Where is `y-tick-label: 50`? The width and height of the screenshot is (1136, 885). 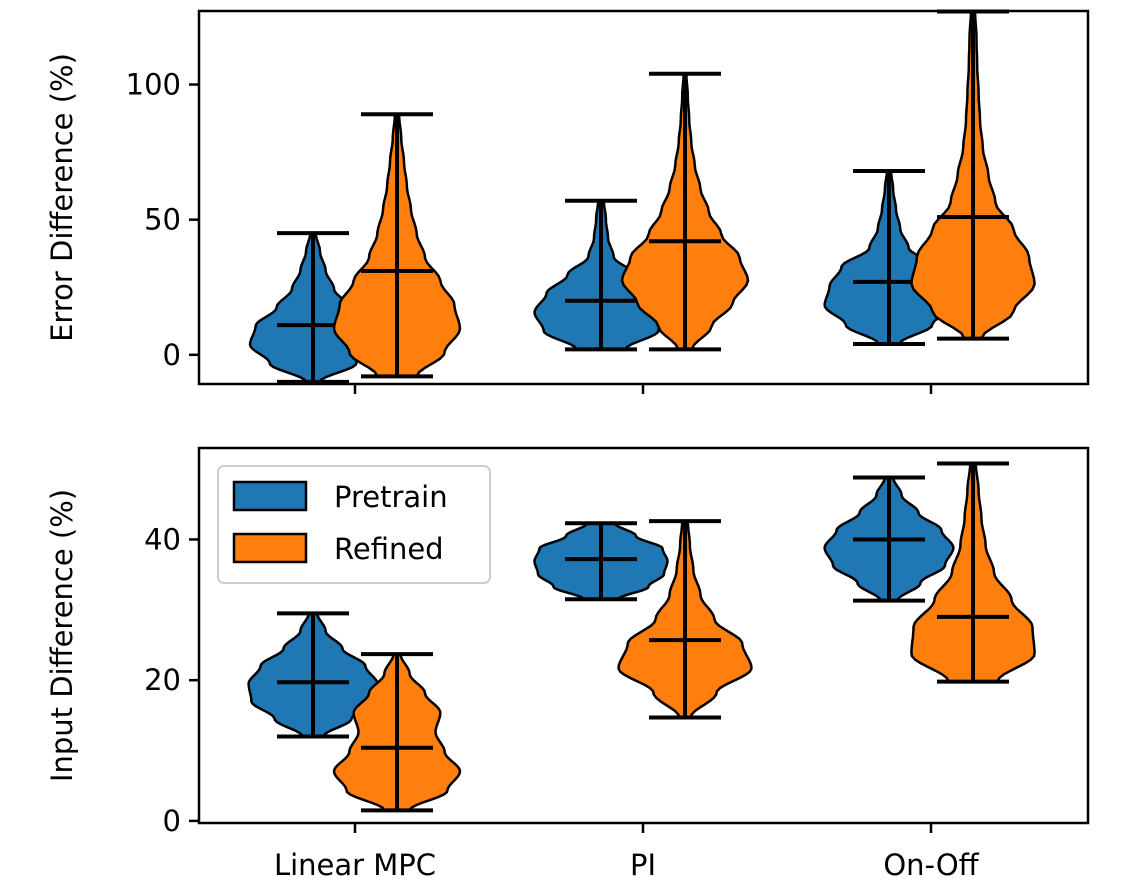
y-tick-label: 50 is located at coordinates (162, 220).